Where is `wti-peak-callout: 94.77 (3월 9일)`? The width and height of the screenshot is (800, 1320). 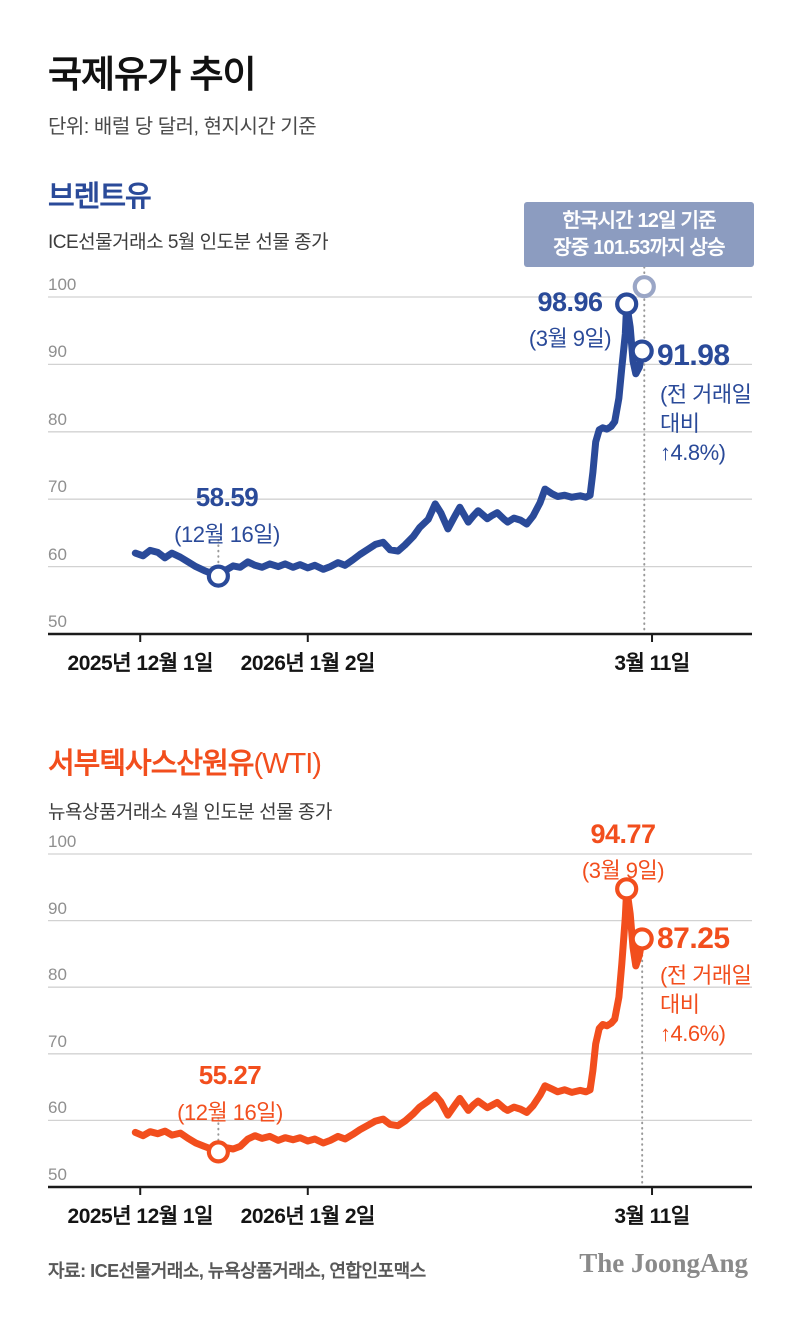 wti-peak-callout: 94.77 (3월 9일) is located at coordinates (623, 852).